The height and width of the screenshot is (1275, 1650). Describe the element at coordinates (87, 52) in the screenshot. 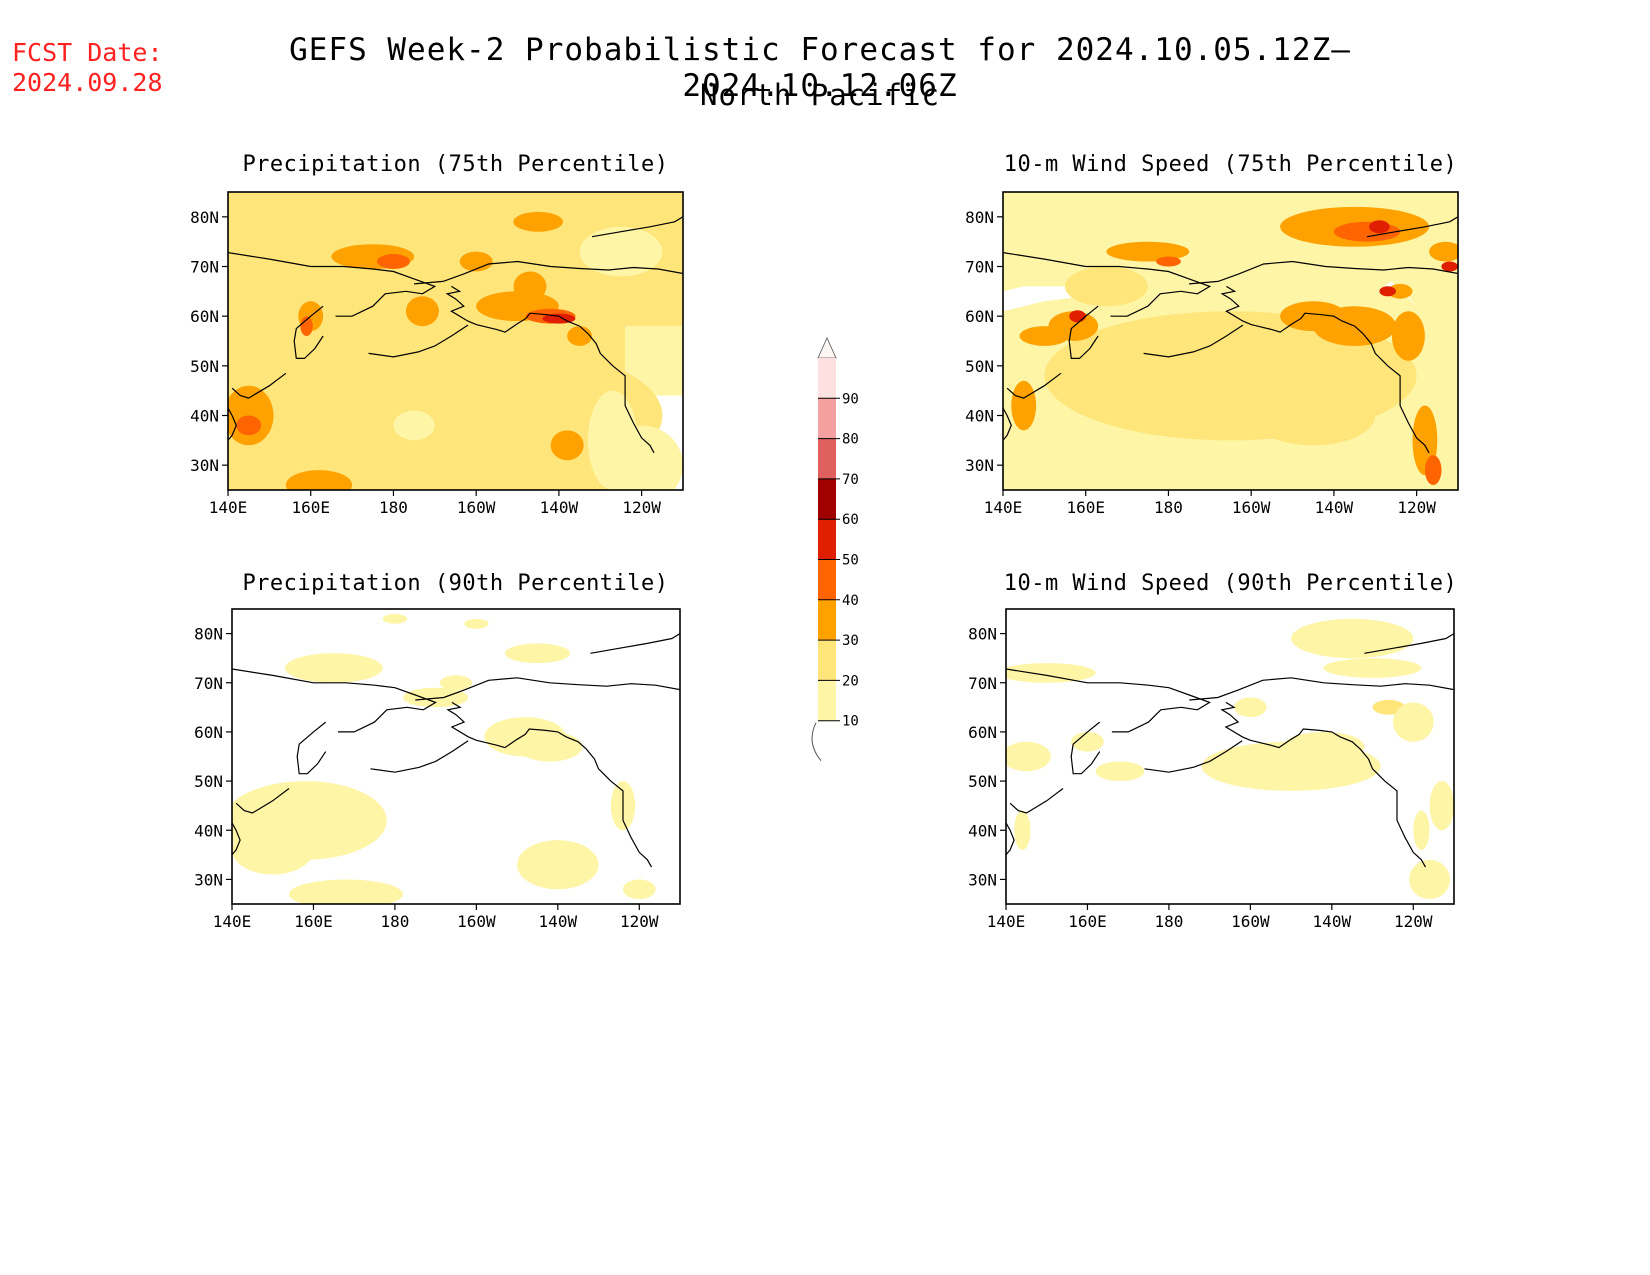

I see `forecast-date-label: FCST Date:` at that location.